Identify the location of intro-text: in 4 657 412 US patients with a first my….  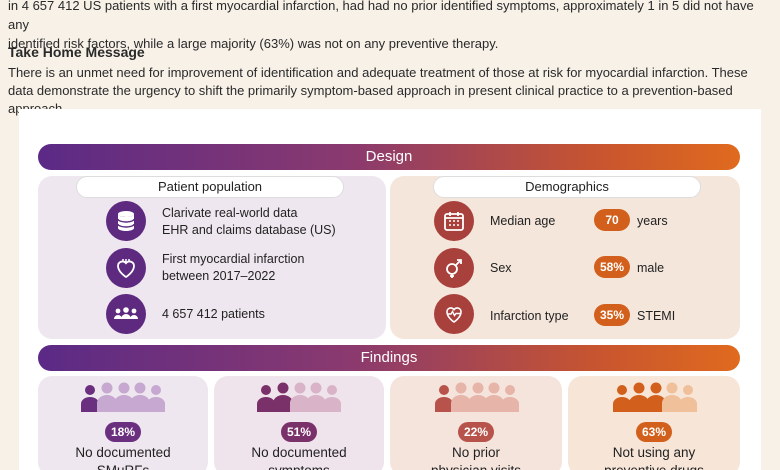
(391, 26).